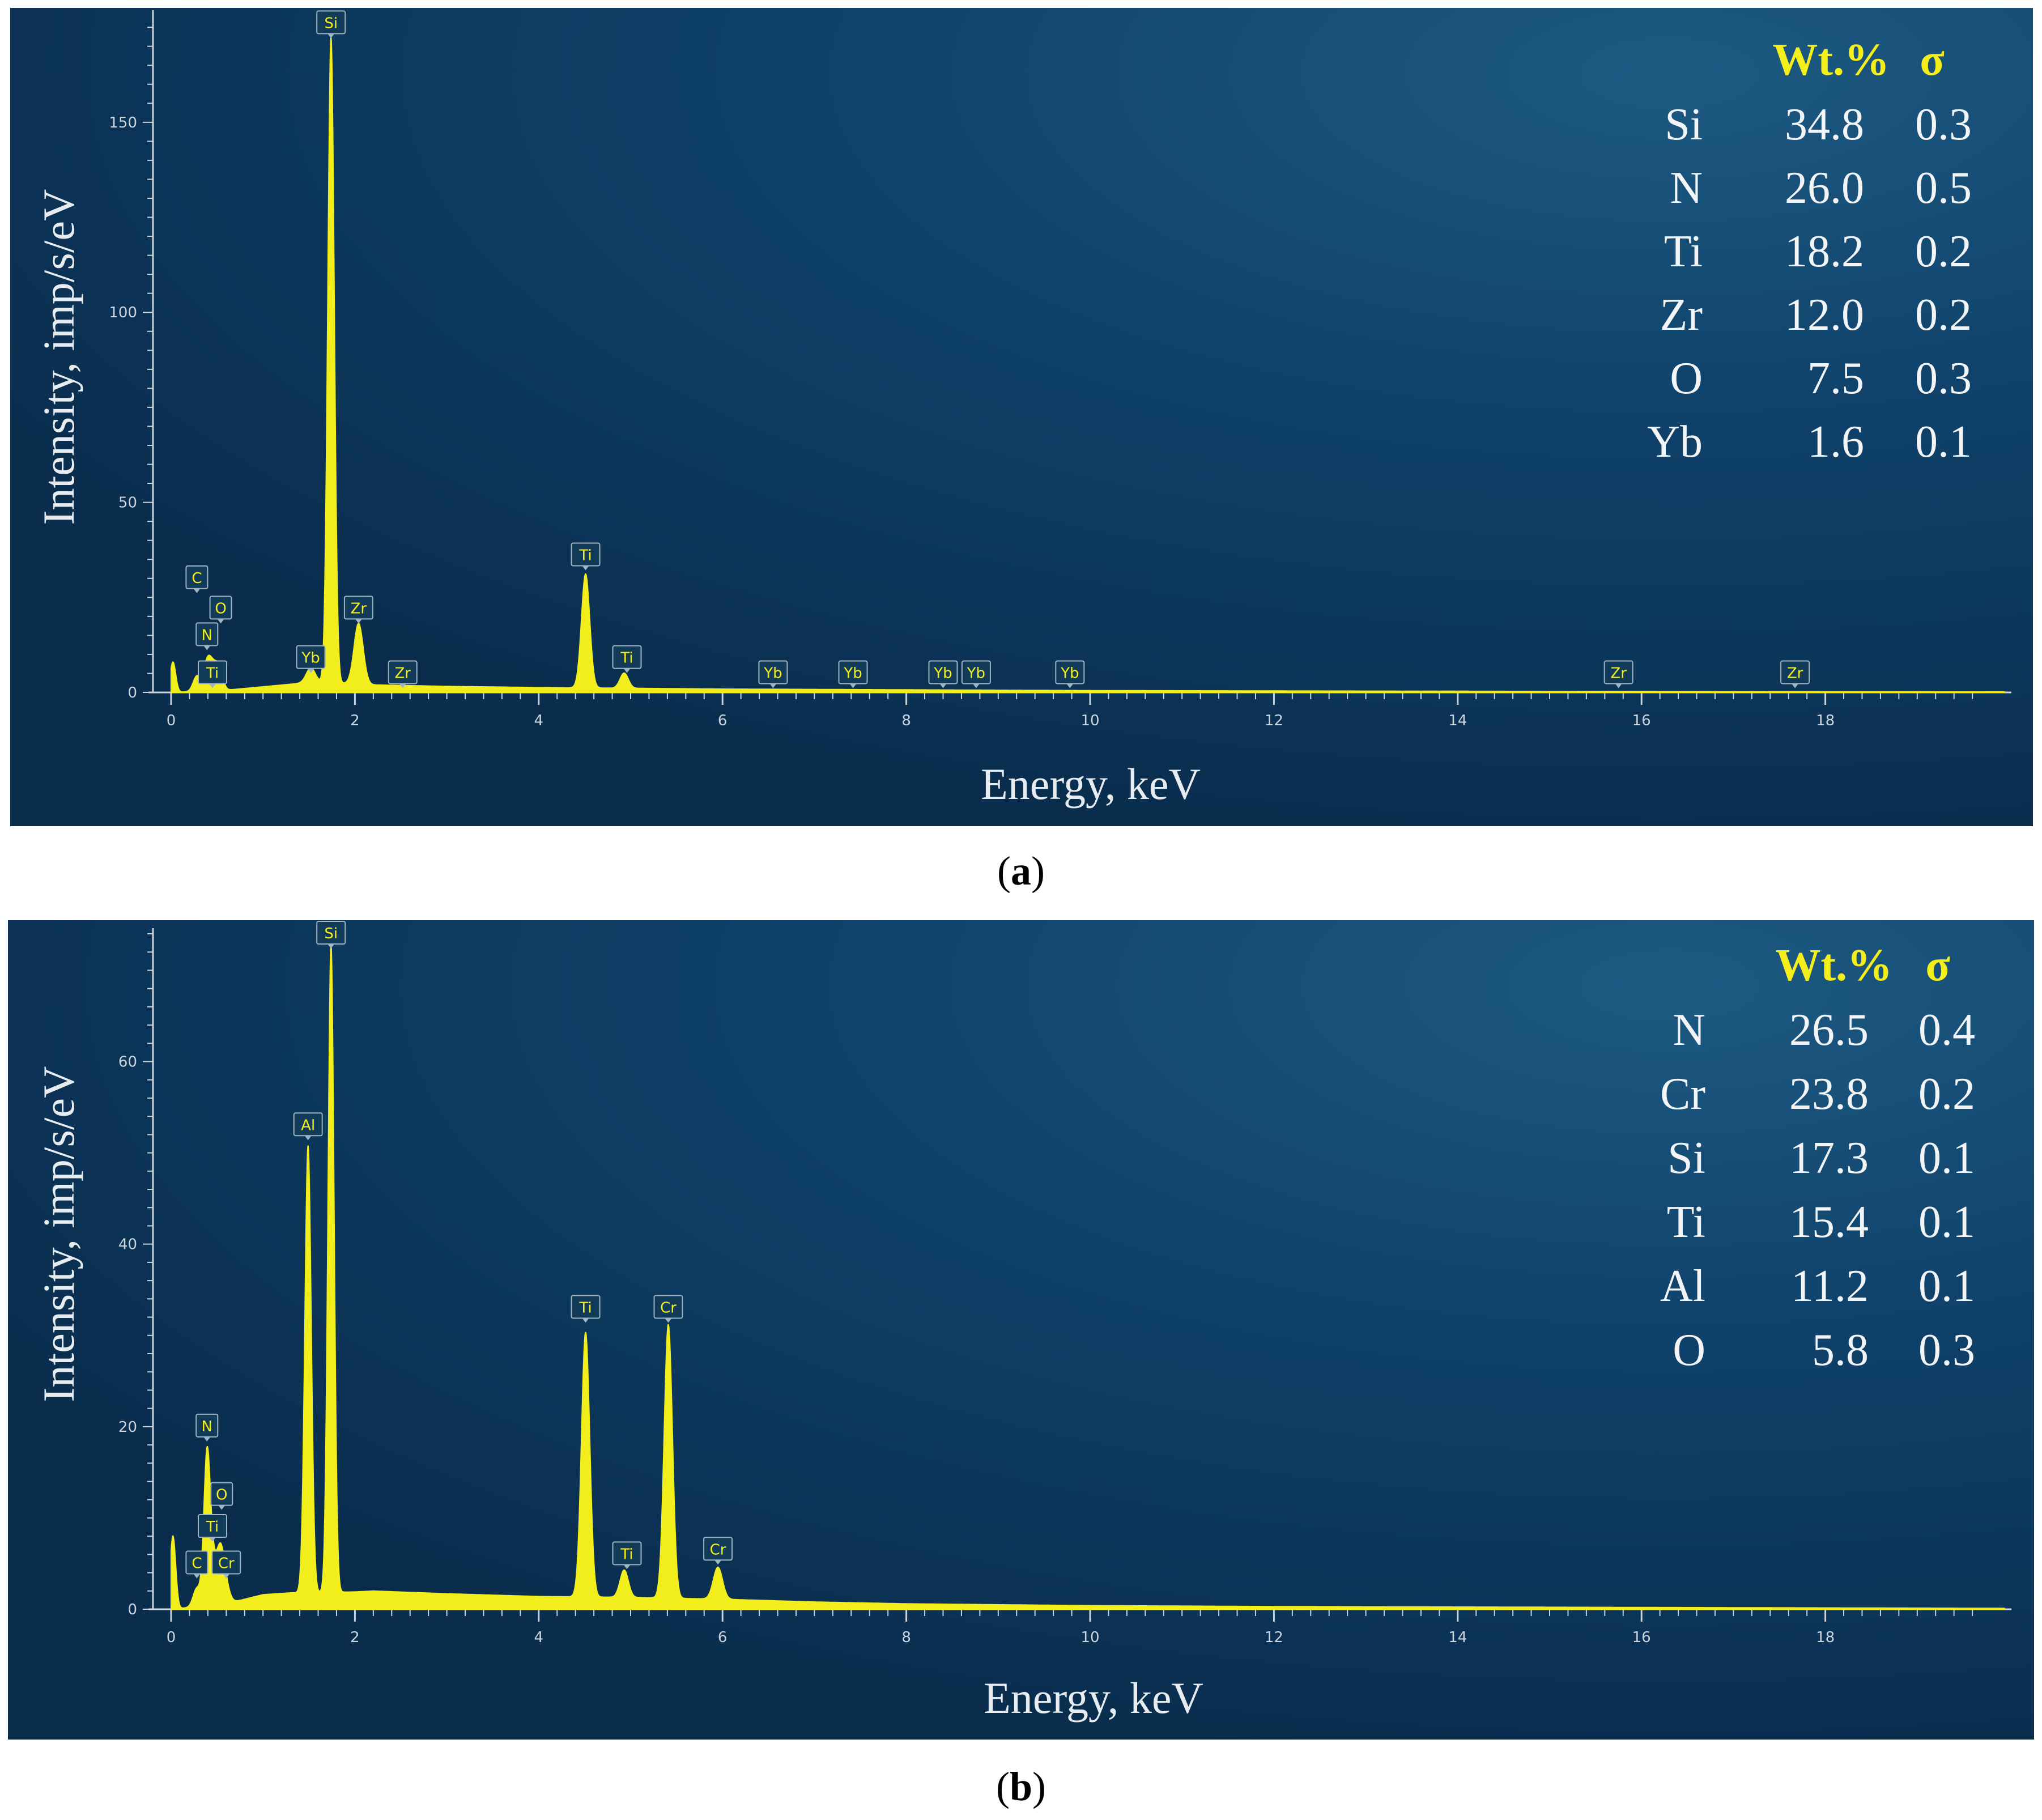 This screenshot has height=1820, width=2042. Describe the element at coordinates (132, 1609) in the screenshot. I see `y-tick-label: 0` at that location.